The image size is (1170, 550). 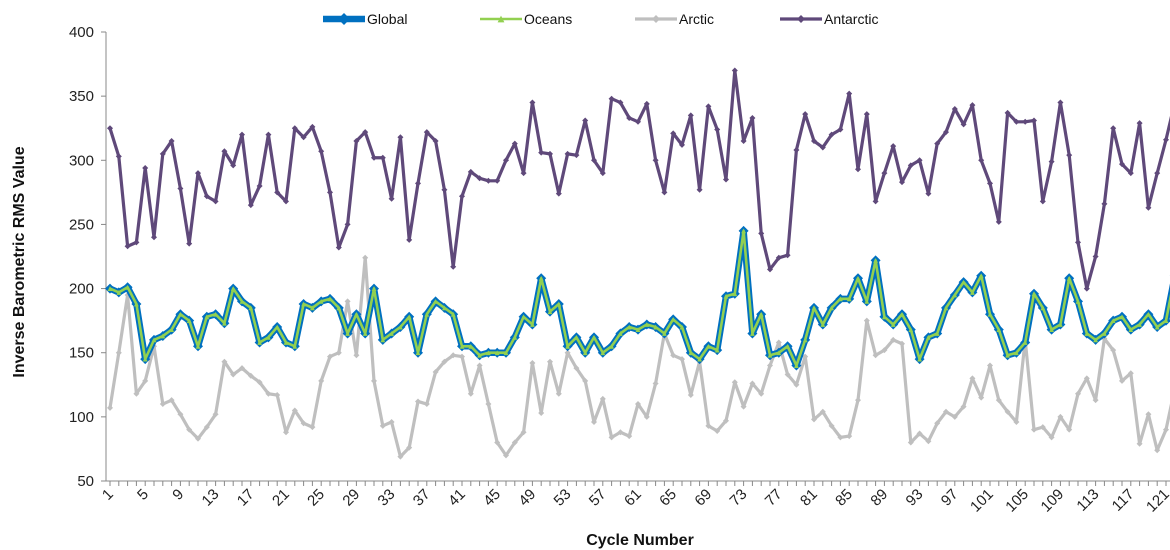 What do you see at coordinates (739, 498) in the screenshot?
I see `x-tick-label: 73` at bounding box center [739, 498].